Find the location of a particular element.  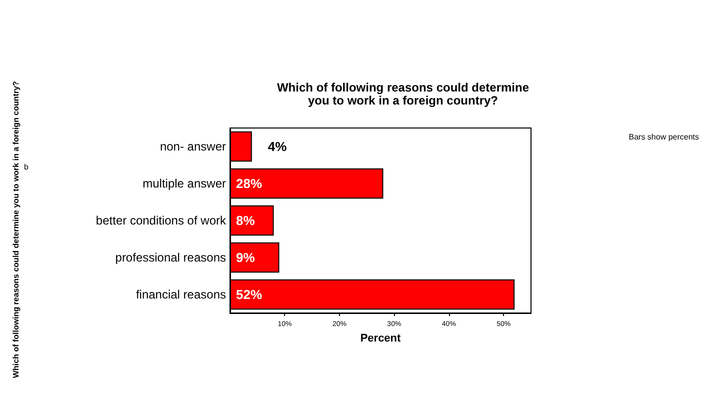

y-tick-label: financial reasons is located at coordinates (181, 295).